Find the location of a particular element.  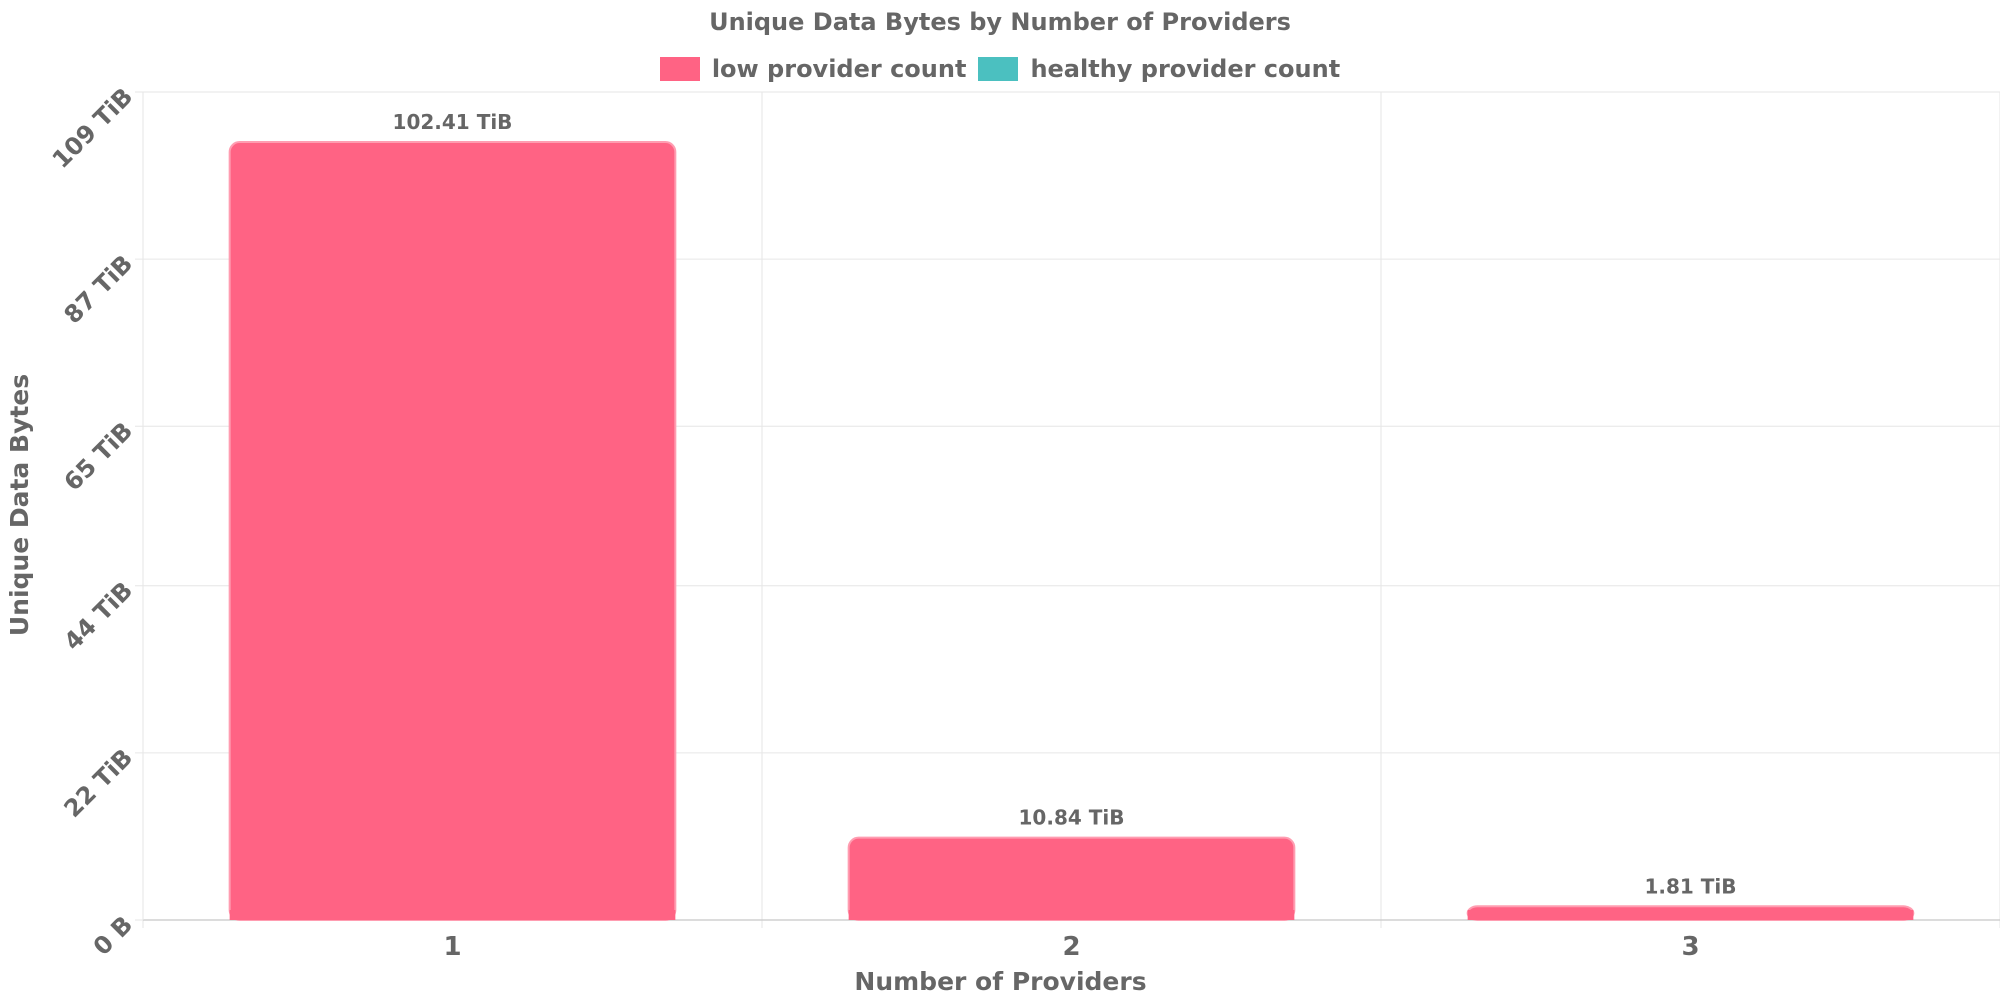

legend-swatch-healthy is located at coordinates (998, 69).